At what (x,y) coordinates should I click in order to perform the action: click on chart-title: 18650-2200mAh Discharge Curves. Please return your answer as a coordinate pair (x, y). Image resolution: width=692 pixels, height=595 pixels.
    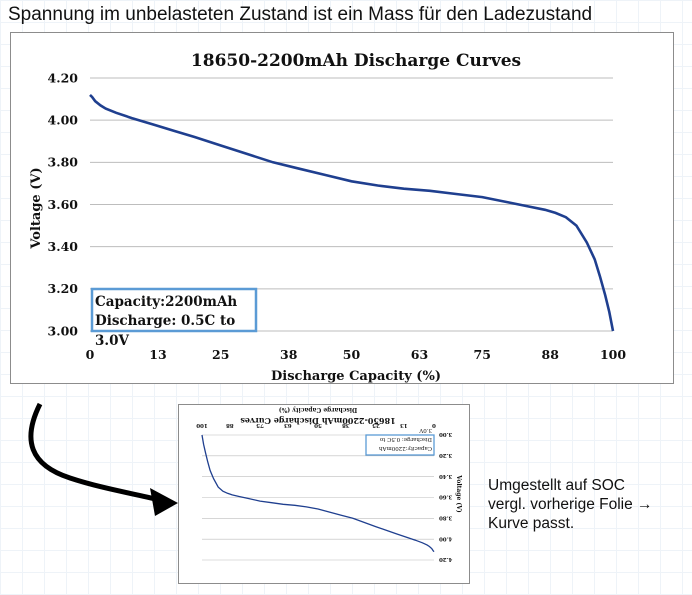
    Looking at the image, I should click on (356, 61).